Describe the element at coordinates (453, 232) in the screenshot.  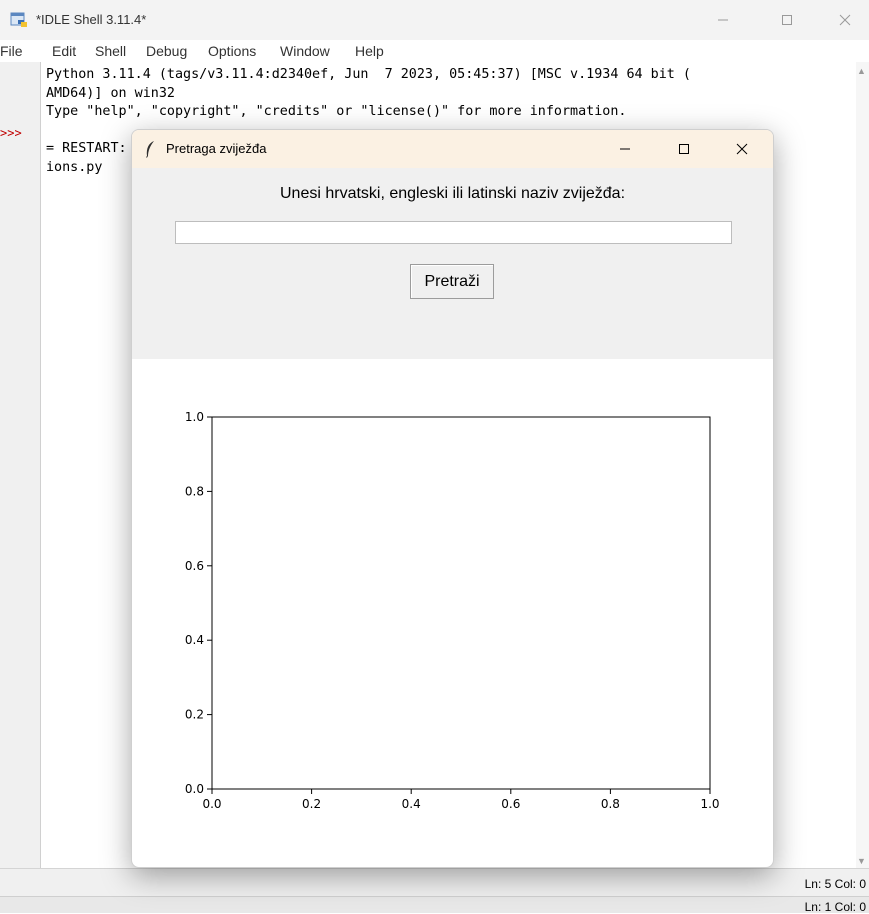
I see `search-input` at that location.